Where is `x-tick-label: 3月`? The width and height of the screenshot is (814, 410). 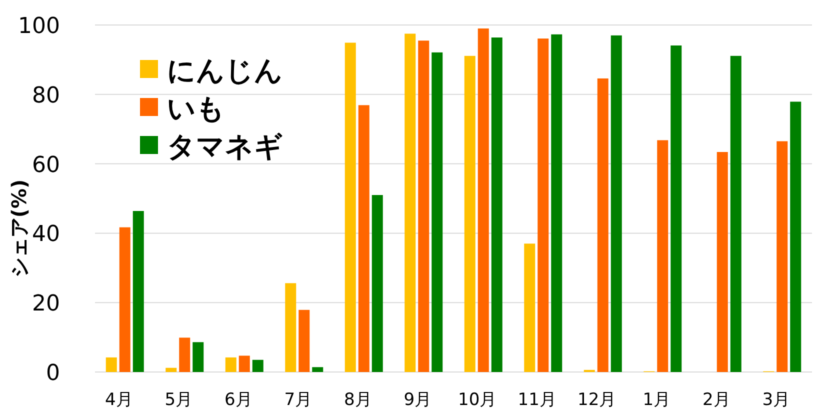
x-tick-label: 3月 is located at coordinates (776, 400).